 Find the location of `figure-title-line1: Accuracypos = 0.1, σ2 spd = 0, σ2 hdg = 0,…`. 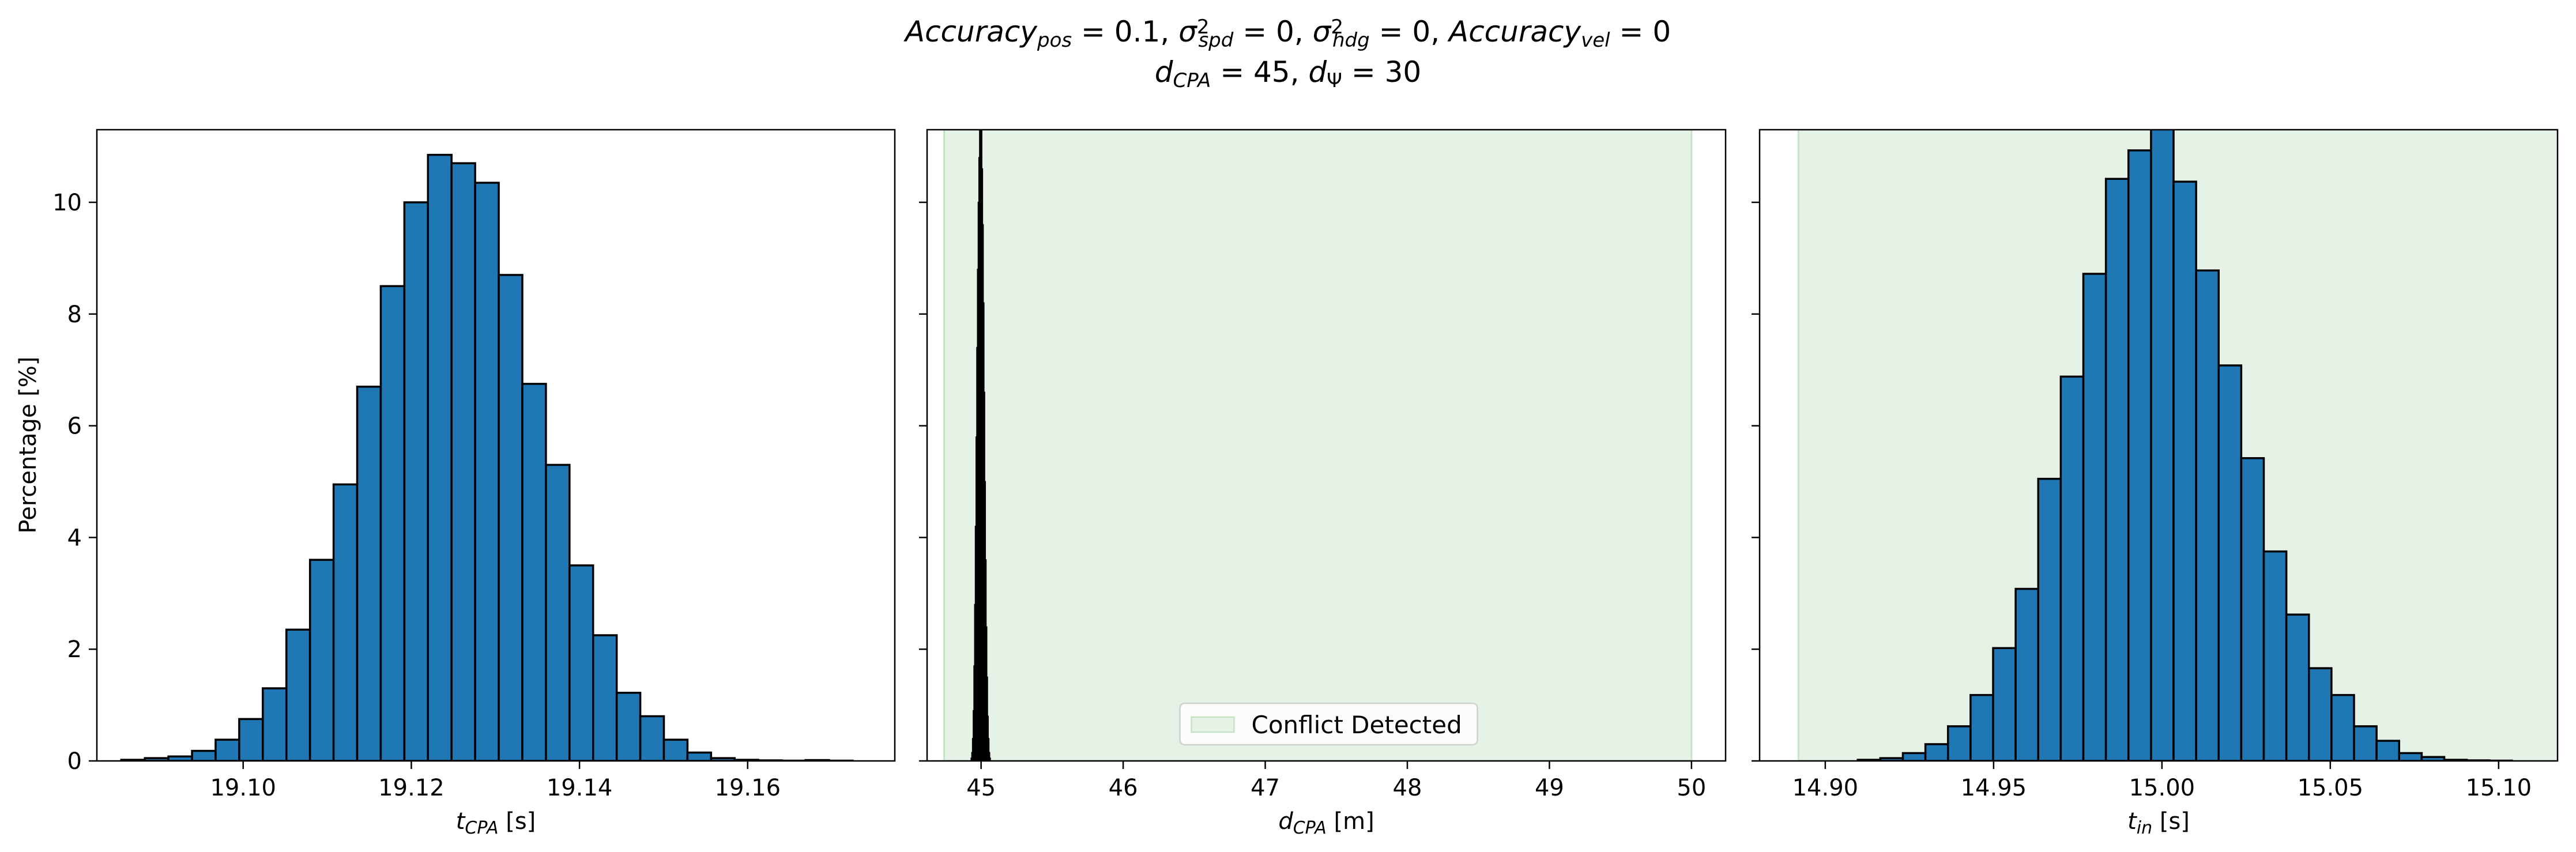

figure-title-line1: Accuracypos = 0.1, σ2 spd = 0, σ2 hdg = 0,… is located at coordinates (1287, 33).